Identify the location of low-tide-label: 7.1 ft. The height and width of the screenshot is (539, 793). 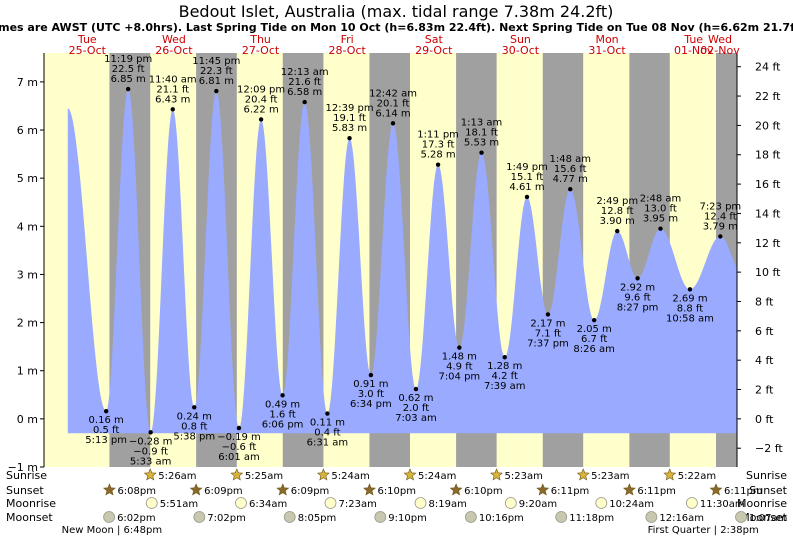
(548, 333).